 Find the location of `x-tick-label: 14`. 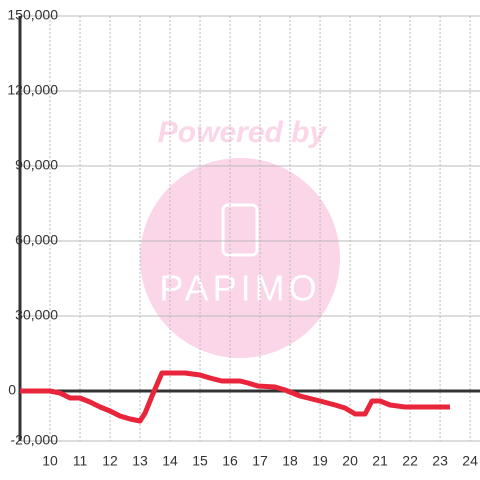

x-tick-label: 14 is located at coordinates (170, 461).